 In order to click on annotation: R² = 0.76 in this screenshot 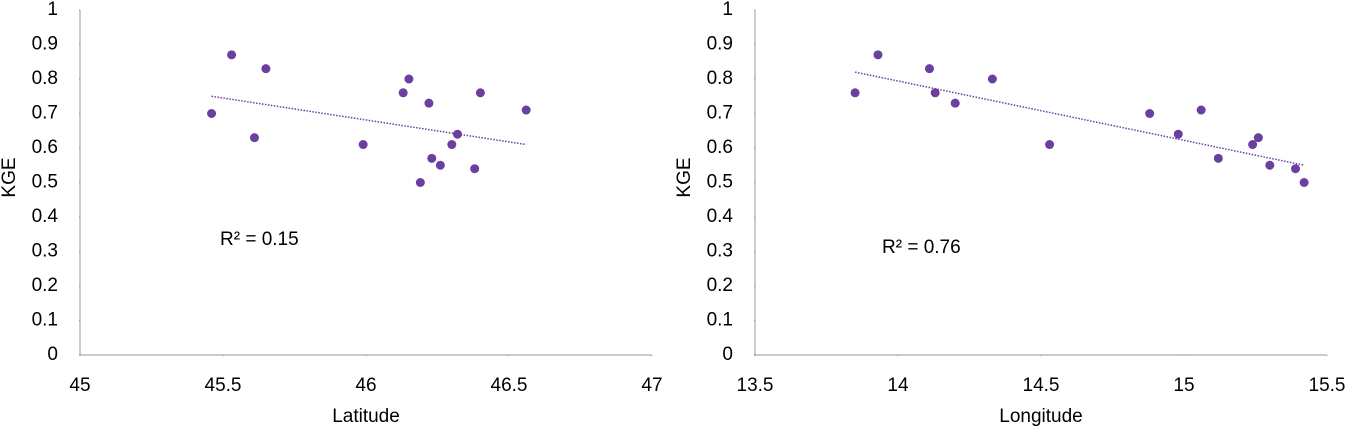, I will do `click(921, 247)`.